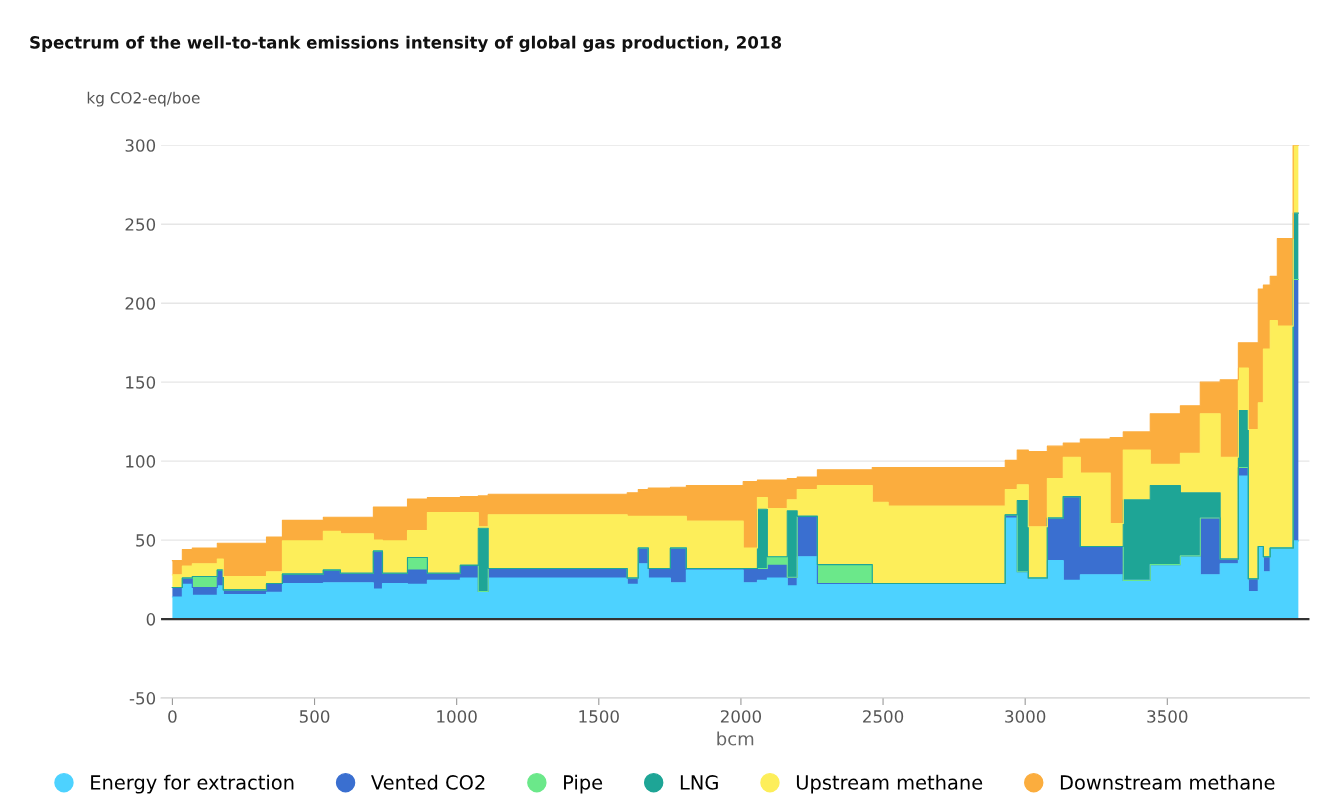 This screenshot has height=807, width=1320. I want to click on legend-label: Pipe, so click(583, 784).